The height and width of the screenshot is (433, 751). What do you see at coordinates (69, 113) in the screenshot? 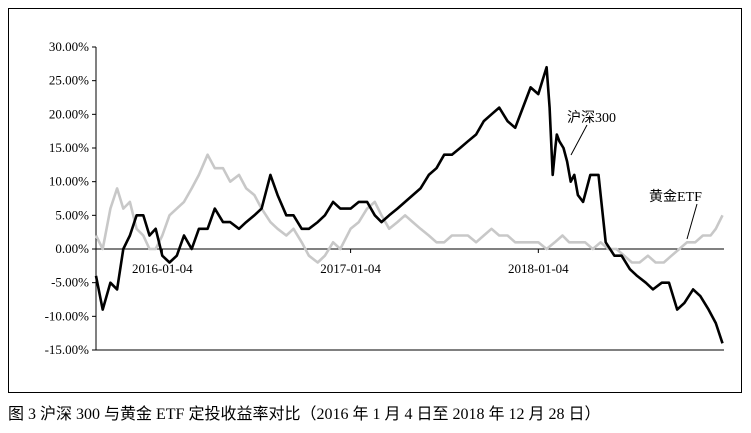
I see `y-tick-label: 20.00%` at bounding box center [69, 113].